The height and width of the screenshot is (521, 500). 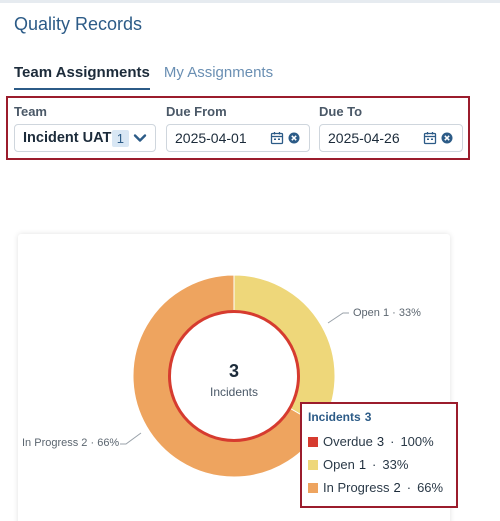 I want to click on due-from-value: 2025-04-01, so click(x=211, y=138).